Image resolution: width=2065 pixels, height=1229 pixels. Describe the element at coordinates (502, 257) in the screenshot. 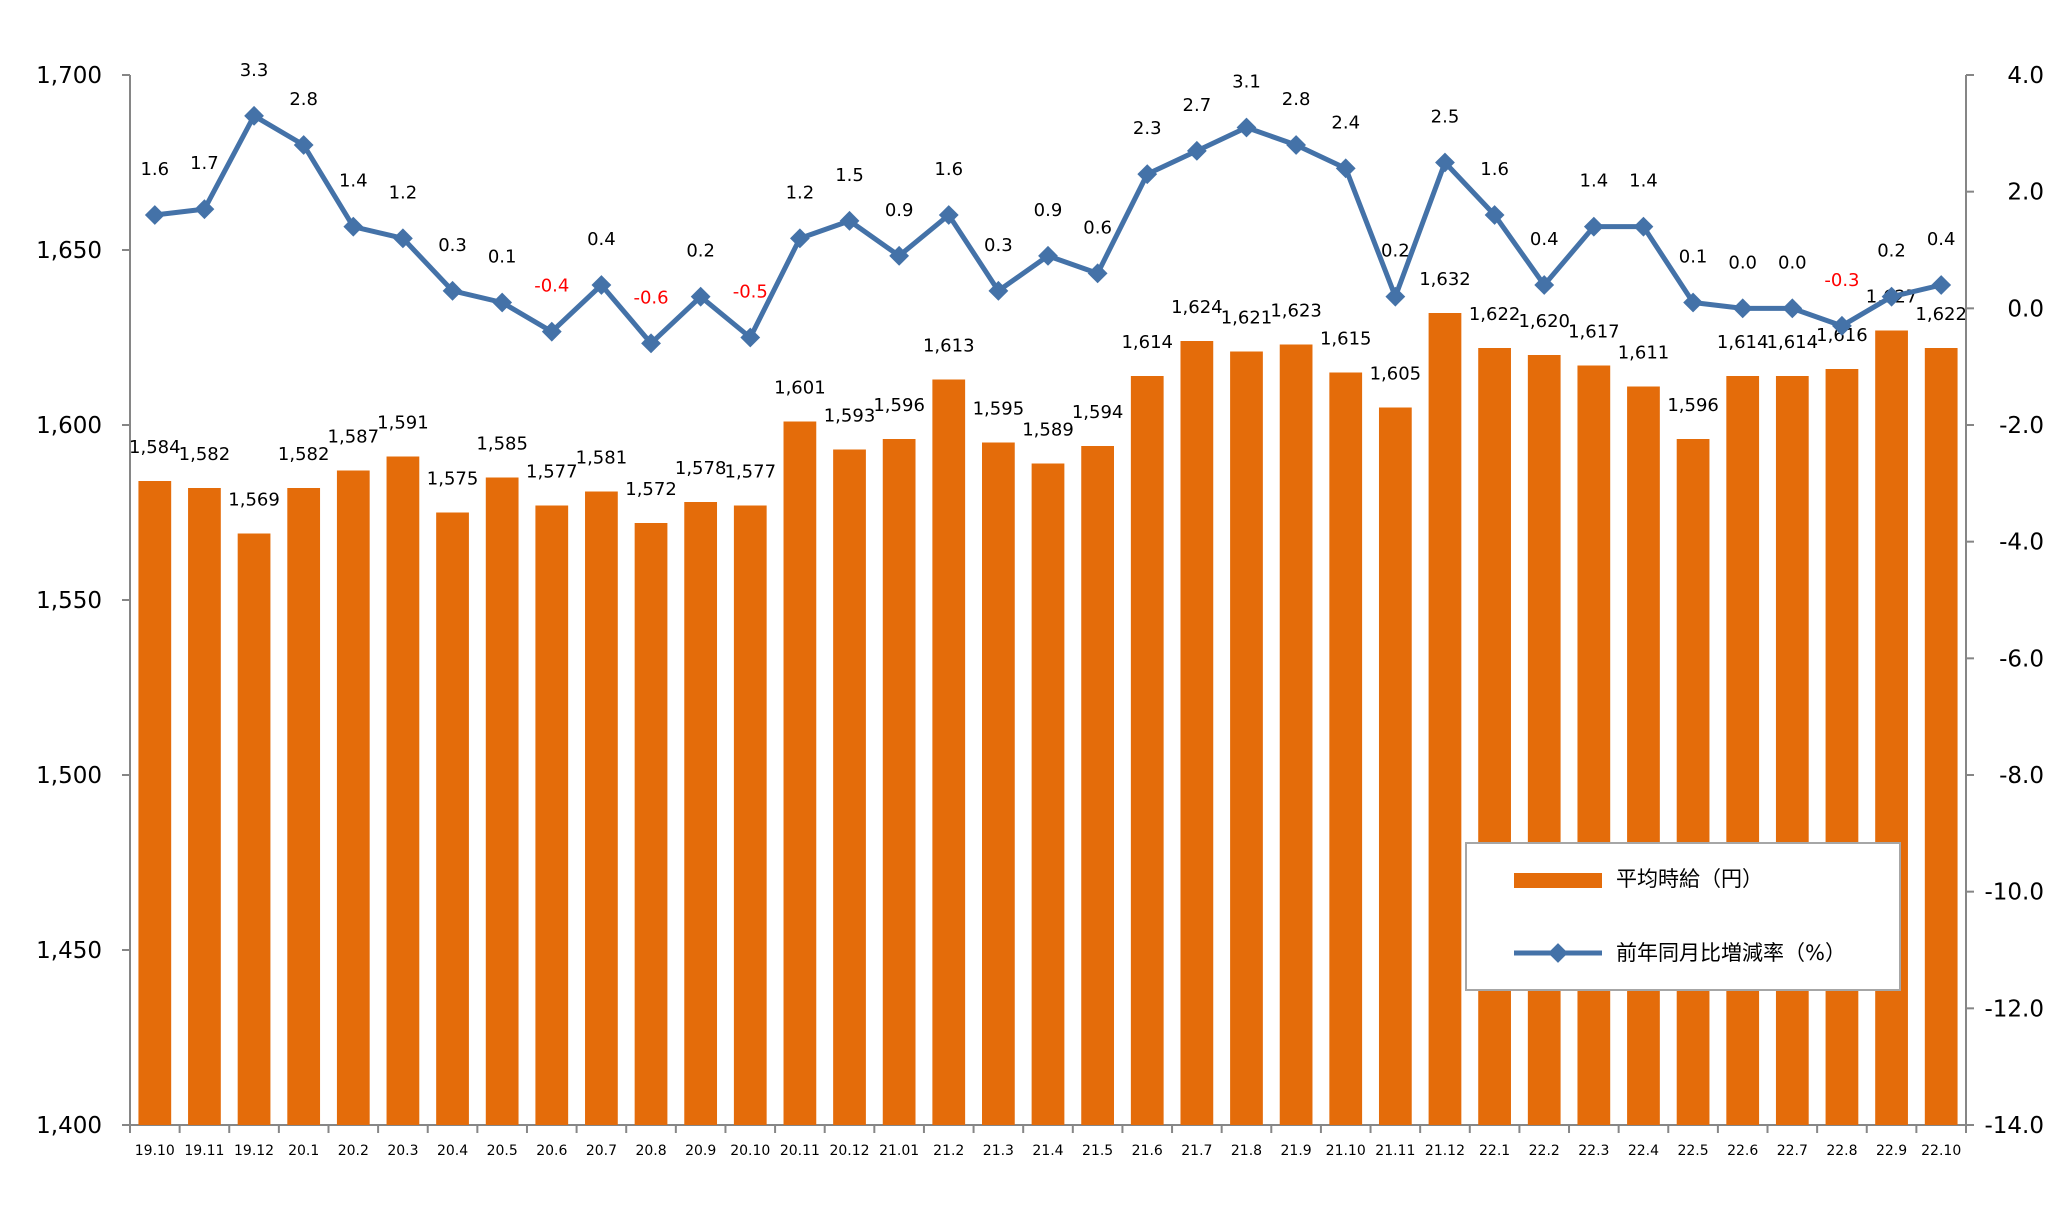

I see `line-data-label: 0.1` at that location.